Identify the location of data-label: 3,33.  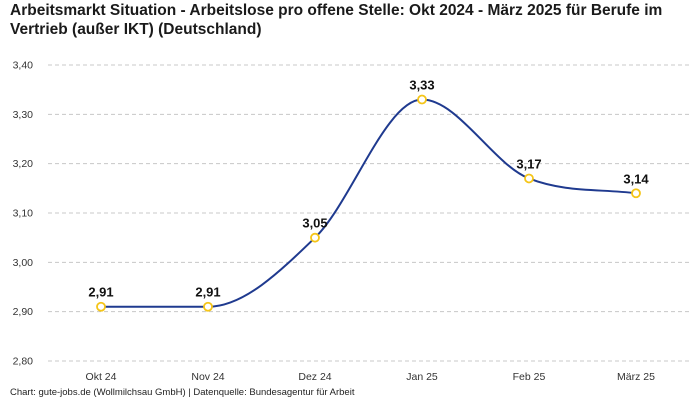
(421, 85).